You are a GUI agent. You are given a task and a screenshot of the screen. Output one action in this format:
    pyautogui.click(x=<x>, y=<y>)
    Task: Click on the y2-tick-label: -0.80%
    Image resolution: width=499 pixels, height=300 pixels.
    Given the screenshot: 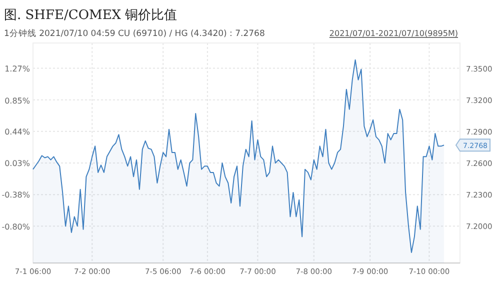 What is the action you would take?
    pyautogui.click(x=16, y=227)
    